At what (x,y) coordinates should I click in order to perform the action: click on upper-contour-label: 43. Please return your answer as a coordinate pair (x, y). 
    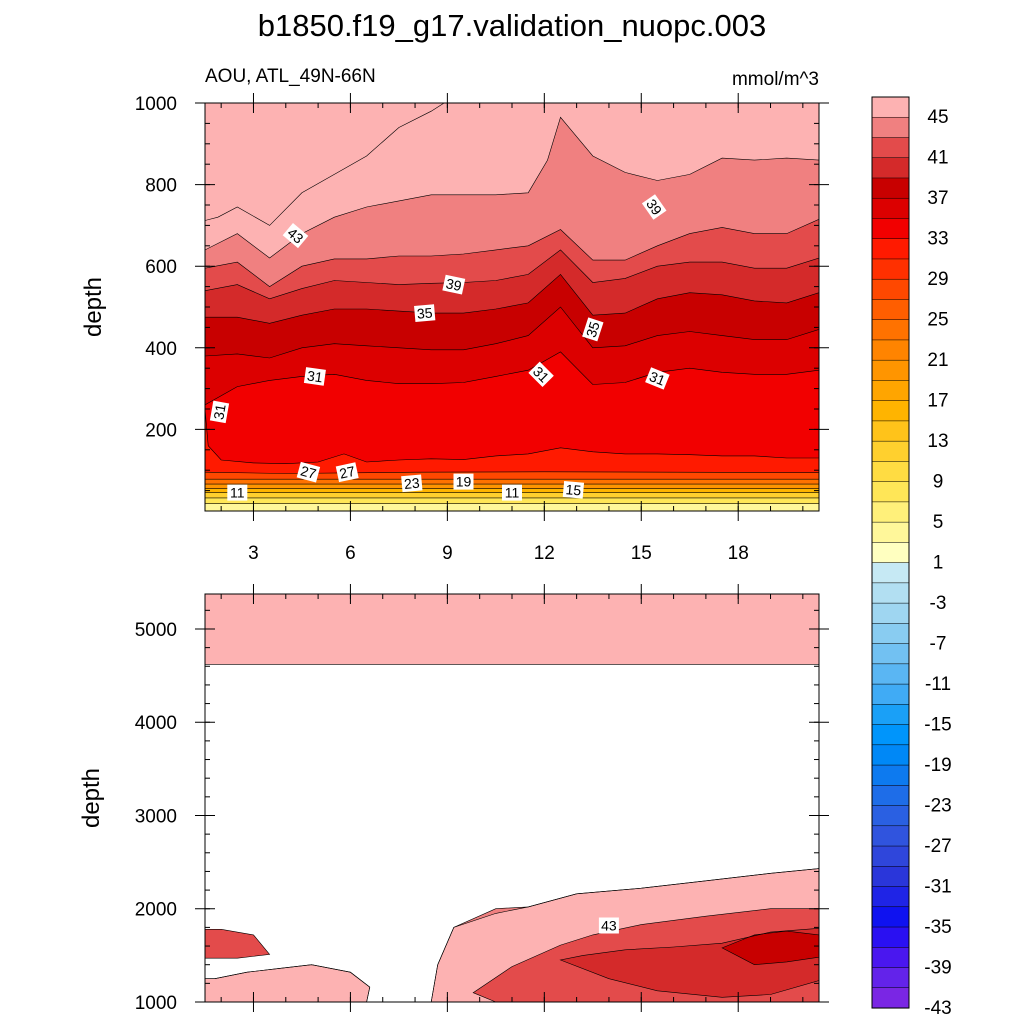
    Looking at the image, I should click on (295, 236).